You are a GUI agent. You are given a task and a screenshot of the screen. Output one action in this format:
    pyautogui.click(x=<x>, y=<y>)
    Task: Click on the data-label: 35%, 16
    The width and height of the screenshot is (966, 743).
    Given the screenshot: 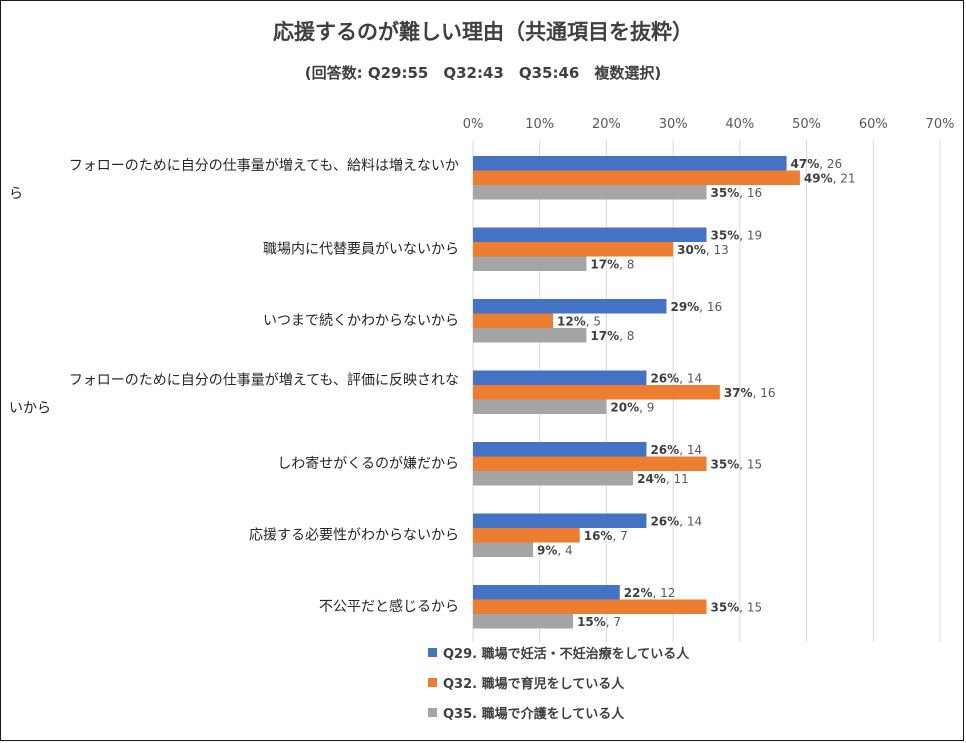 What is the action you would take?
    pyautogui.click(x=737, y=193)
    